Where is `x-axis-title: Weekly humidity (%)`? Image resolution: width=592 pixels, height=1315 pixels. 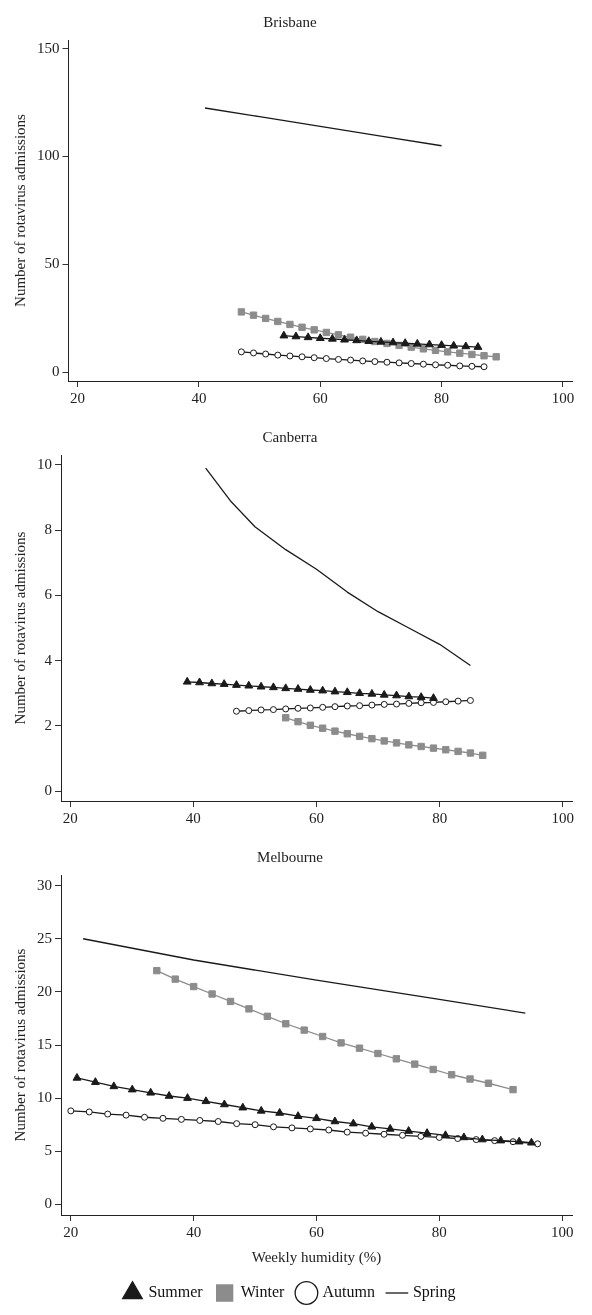
x-axis-title: Weekly humidity (%) is located at coordinates (316, 1257).